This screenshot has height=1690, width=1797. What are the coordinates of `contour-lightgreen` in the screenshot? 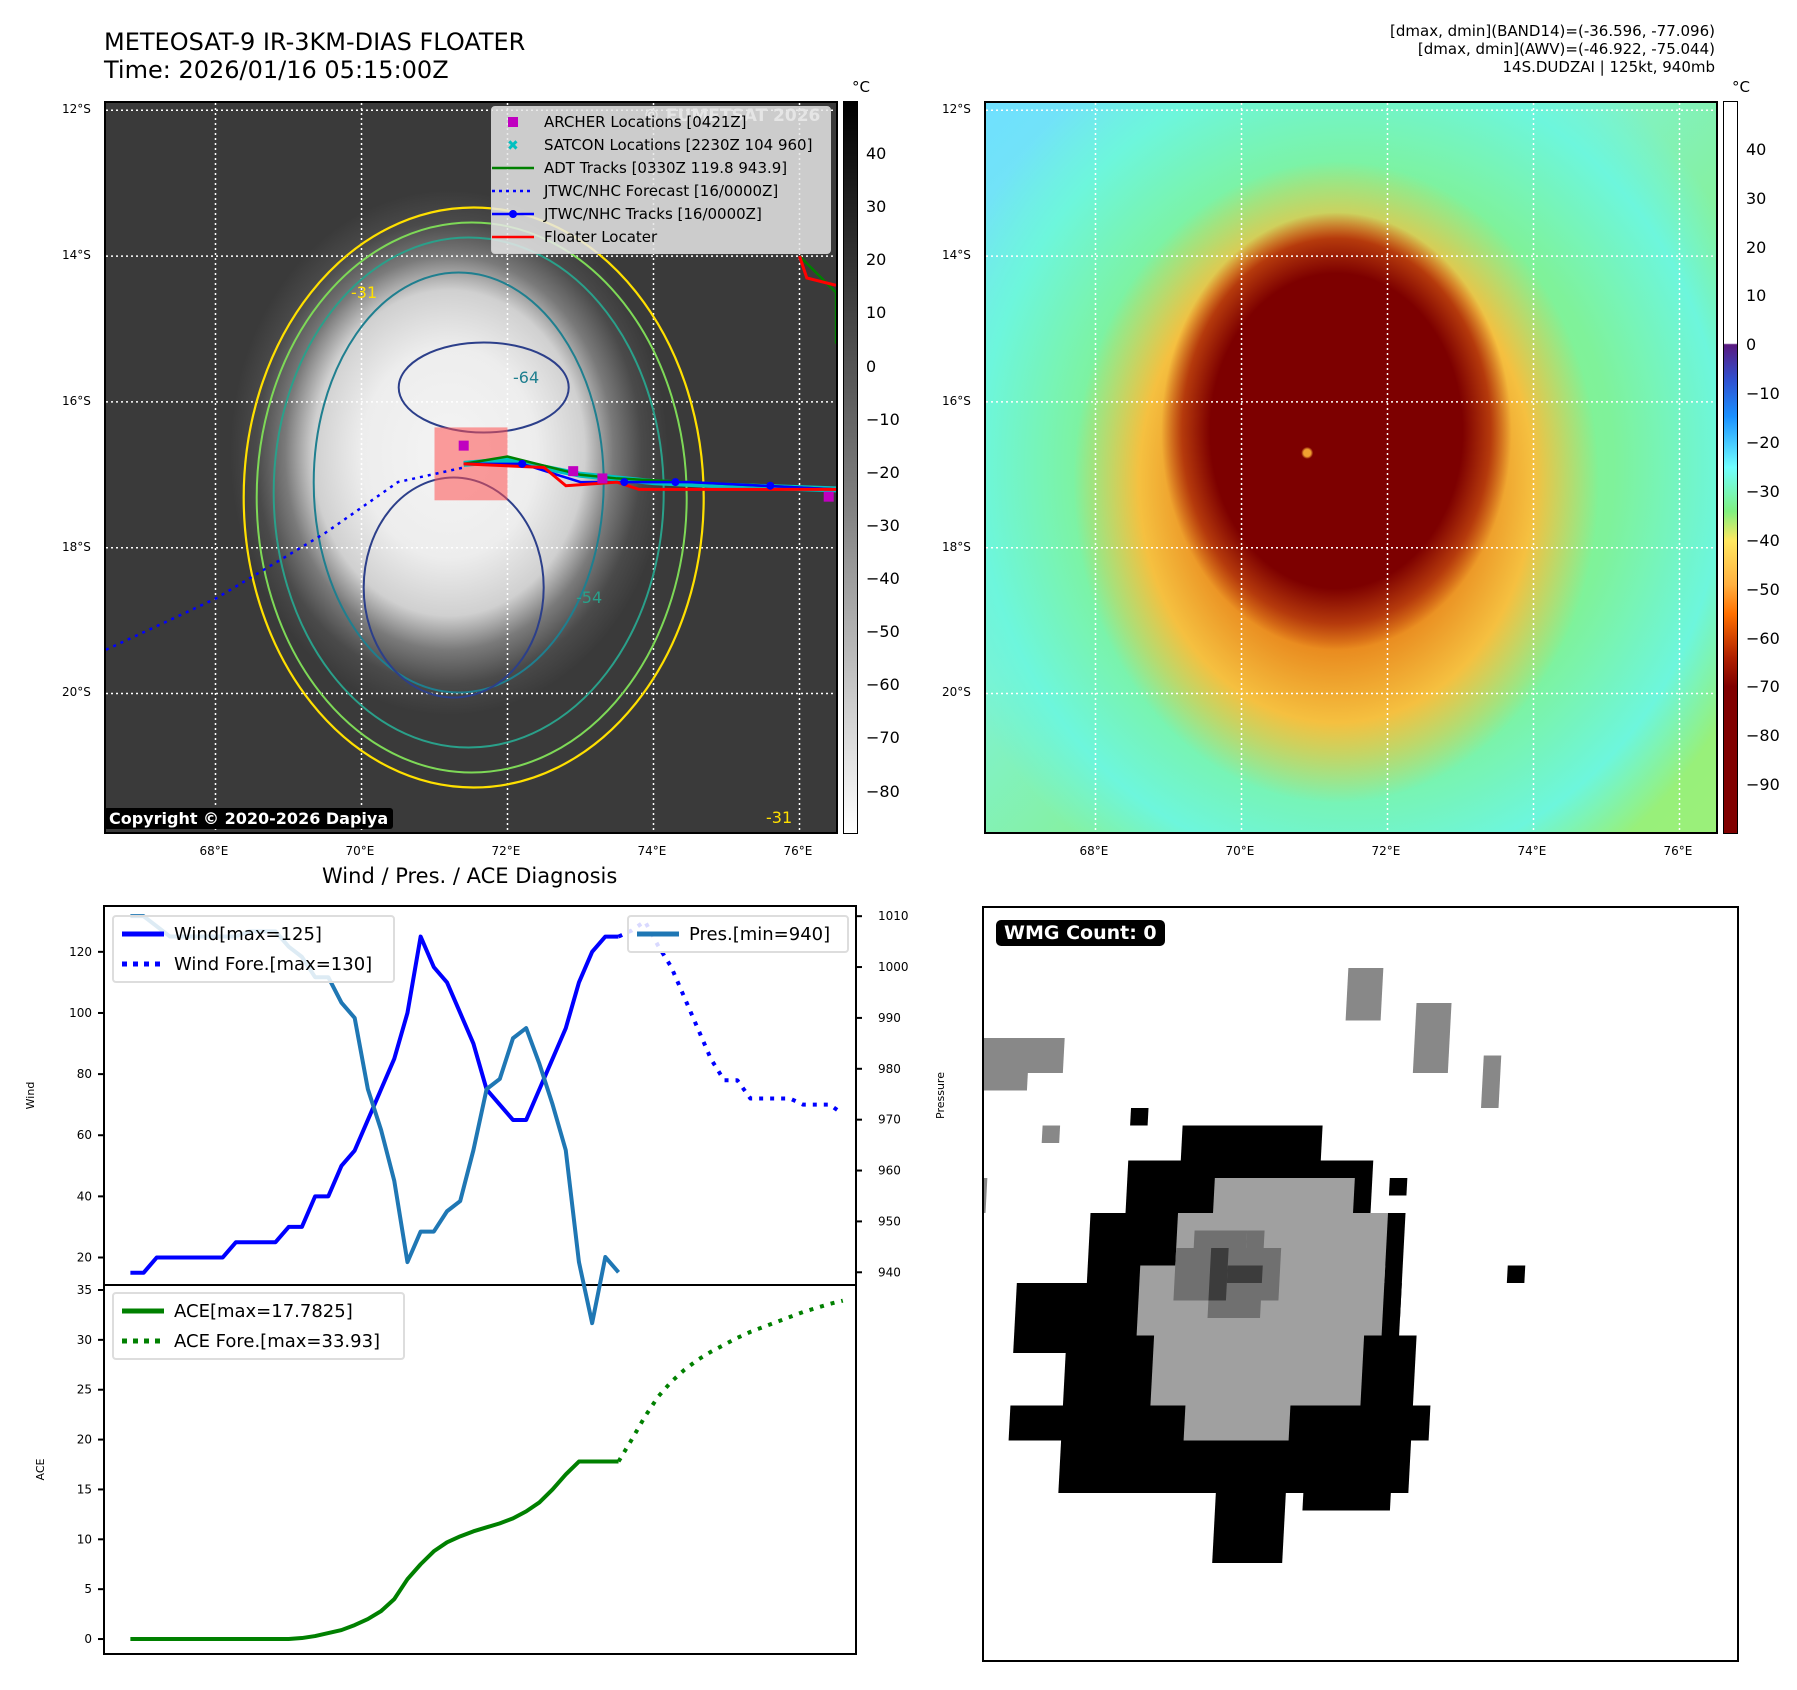 It's located at (471, 497).